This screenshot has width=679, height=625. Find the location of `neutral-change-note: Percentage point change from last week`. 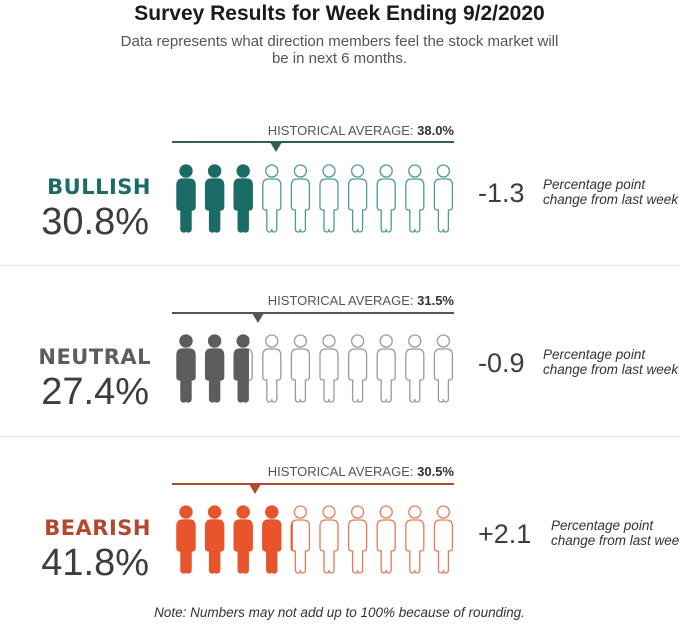

neutral-change-note: Percentage point change from last week is located at coordinates (611, 362).